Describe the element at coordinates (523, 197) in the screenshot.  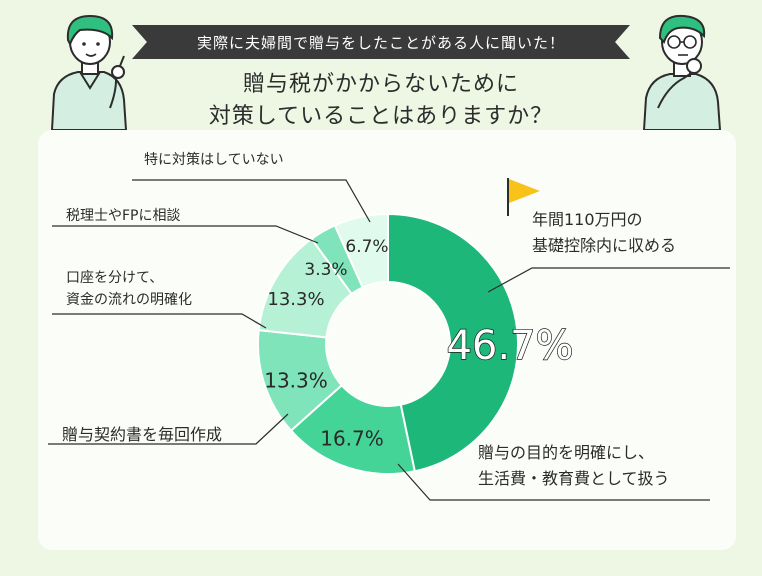
I see `flag-icon` at that location.